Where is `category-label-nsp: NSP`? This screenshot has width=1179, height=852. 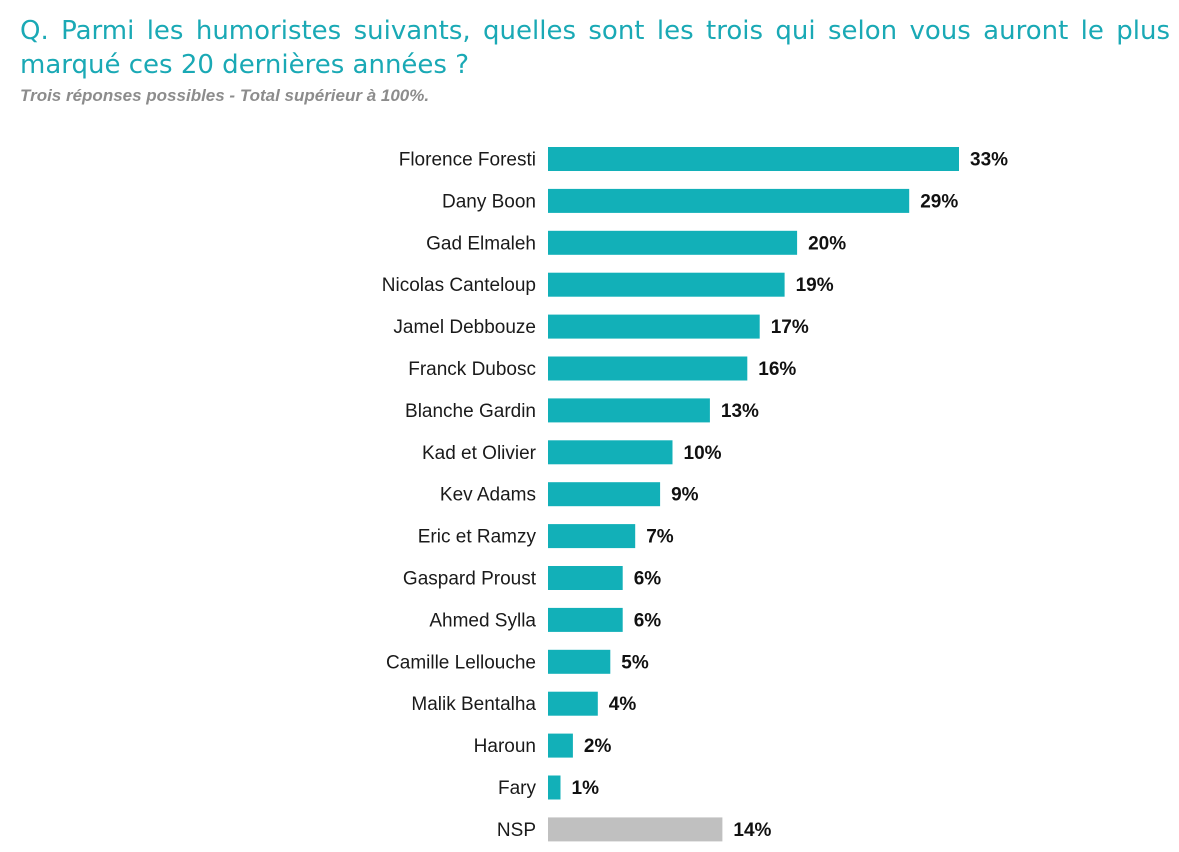
category-label-nsp: NSP is located at coordinates (516, 830).